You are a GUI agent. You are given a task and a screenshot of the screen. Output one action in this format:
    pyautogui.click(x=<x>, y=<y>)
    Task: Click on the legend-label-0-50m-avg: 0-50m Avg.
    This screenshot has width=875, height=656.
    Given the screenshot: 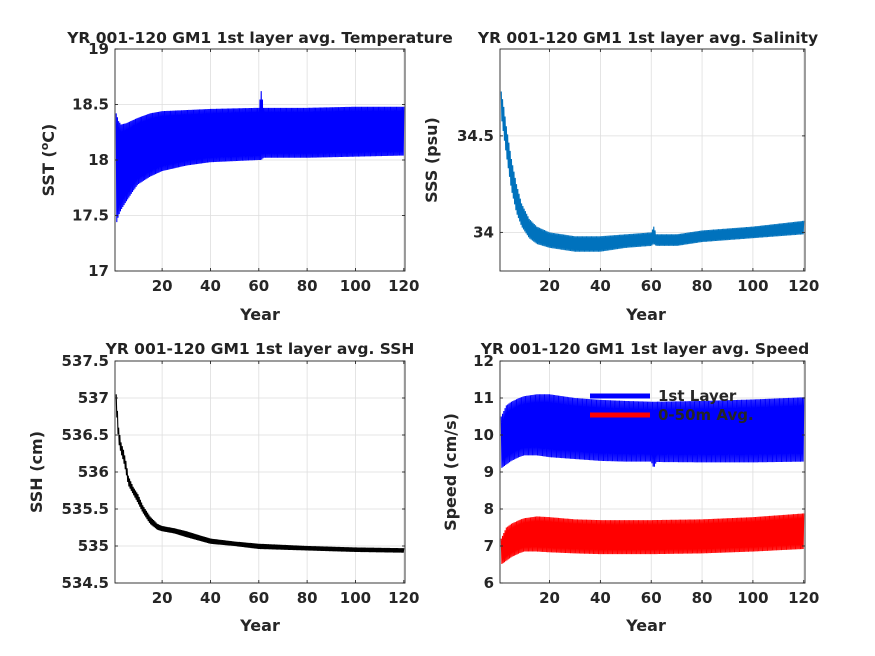 What is the action you would take?
    pyautogui.click(x=706, y=415)
    